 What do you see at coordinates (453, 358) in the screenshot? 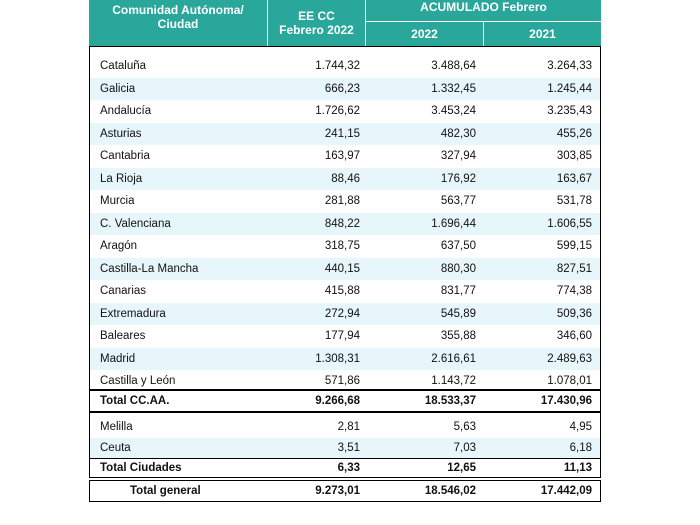
I see `row-2022: 2.616,61` at bounding box center [453, 358].